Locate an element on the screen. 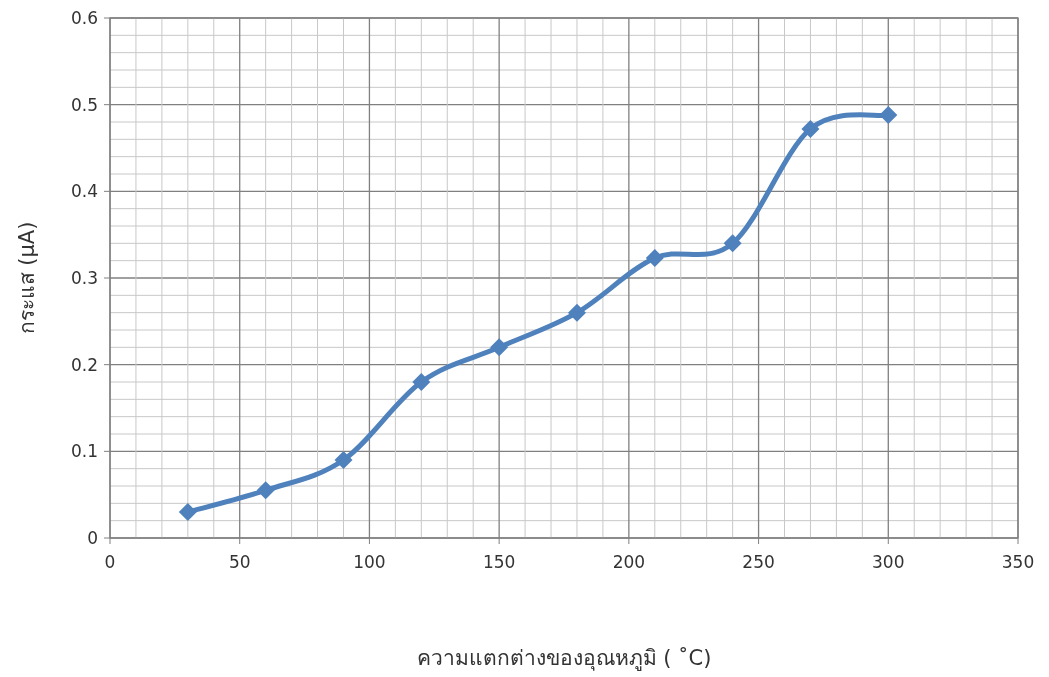  x-tick-label: 300 is located at coordinates (888, 562).